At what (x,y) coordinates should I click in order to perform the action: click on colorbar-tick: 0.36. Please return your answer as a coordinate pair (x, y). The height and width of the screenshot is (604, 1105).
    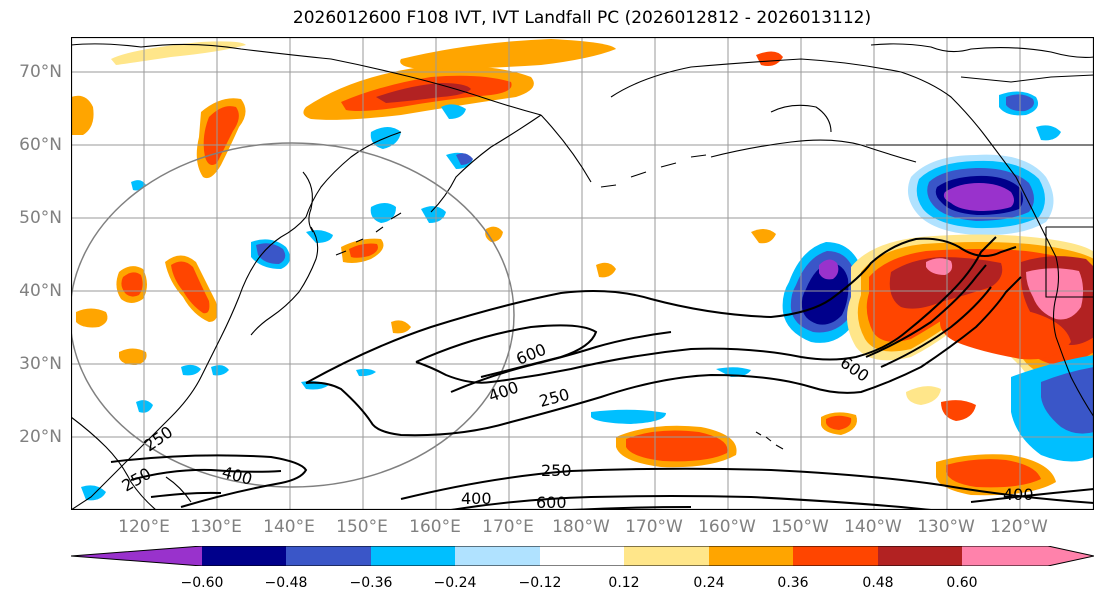
    Looking at the image, I should click on (793, 583).